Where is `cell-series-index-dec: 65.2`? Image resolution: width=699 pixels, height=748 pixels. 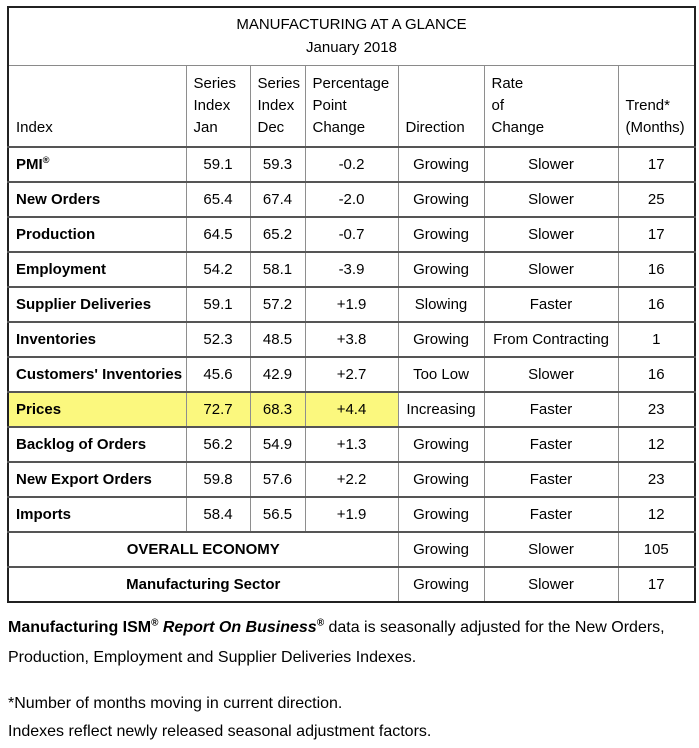
cell-series-index-dec: 65.2 is located at coordinates (277, 233).